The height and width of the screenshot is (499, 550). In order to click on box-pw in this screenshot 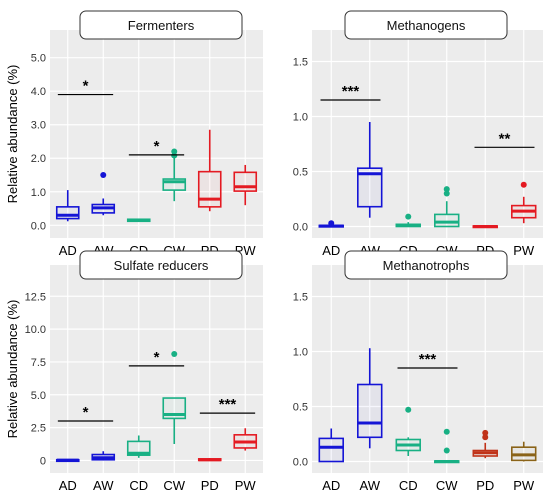, I will do `click(245, 181)`.